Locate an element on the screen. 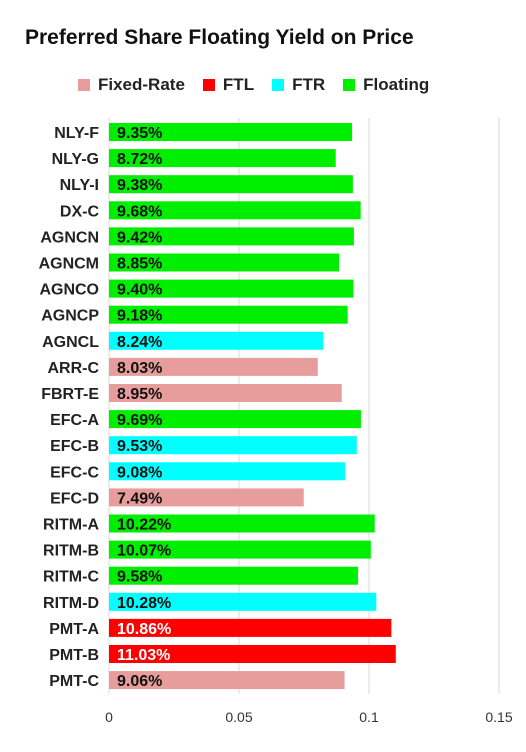  data-label: 9.35% is located at coordinates (139, 133).